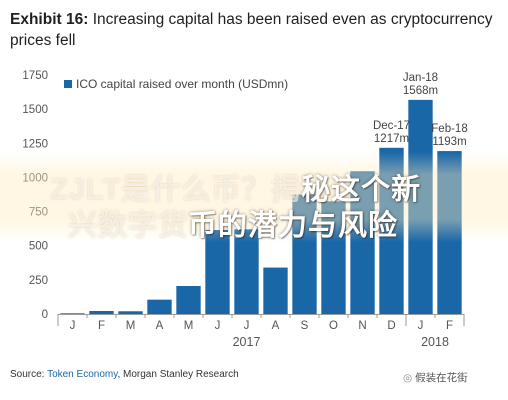 Image resolution: width=508 pixels, height=400 pixels. What do you see at coordinates (391, 139) in the screenshot?
I see `data-label: 1217m` at bounding box center [391, 139].